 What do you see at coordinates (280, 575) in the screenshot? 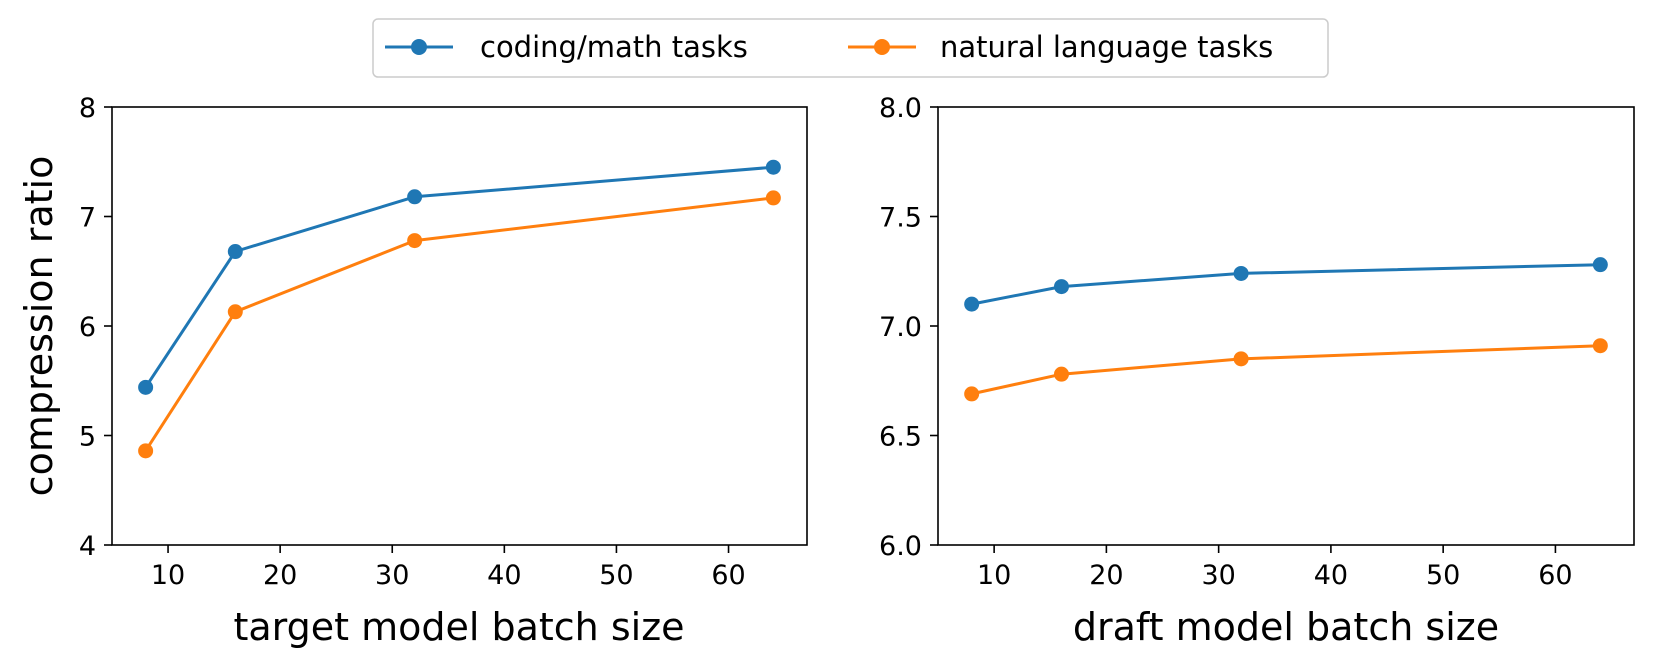
I see `left-x-tick-label: 20` at bounding box center [280, 575].